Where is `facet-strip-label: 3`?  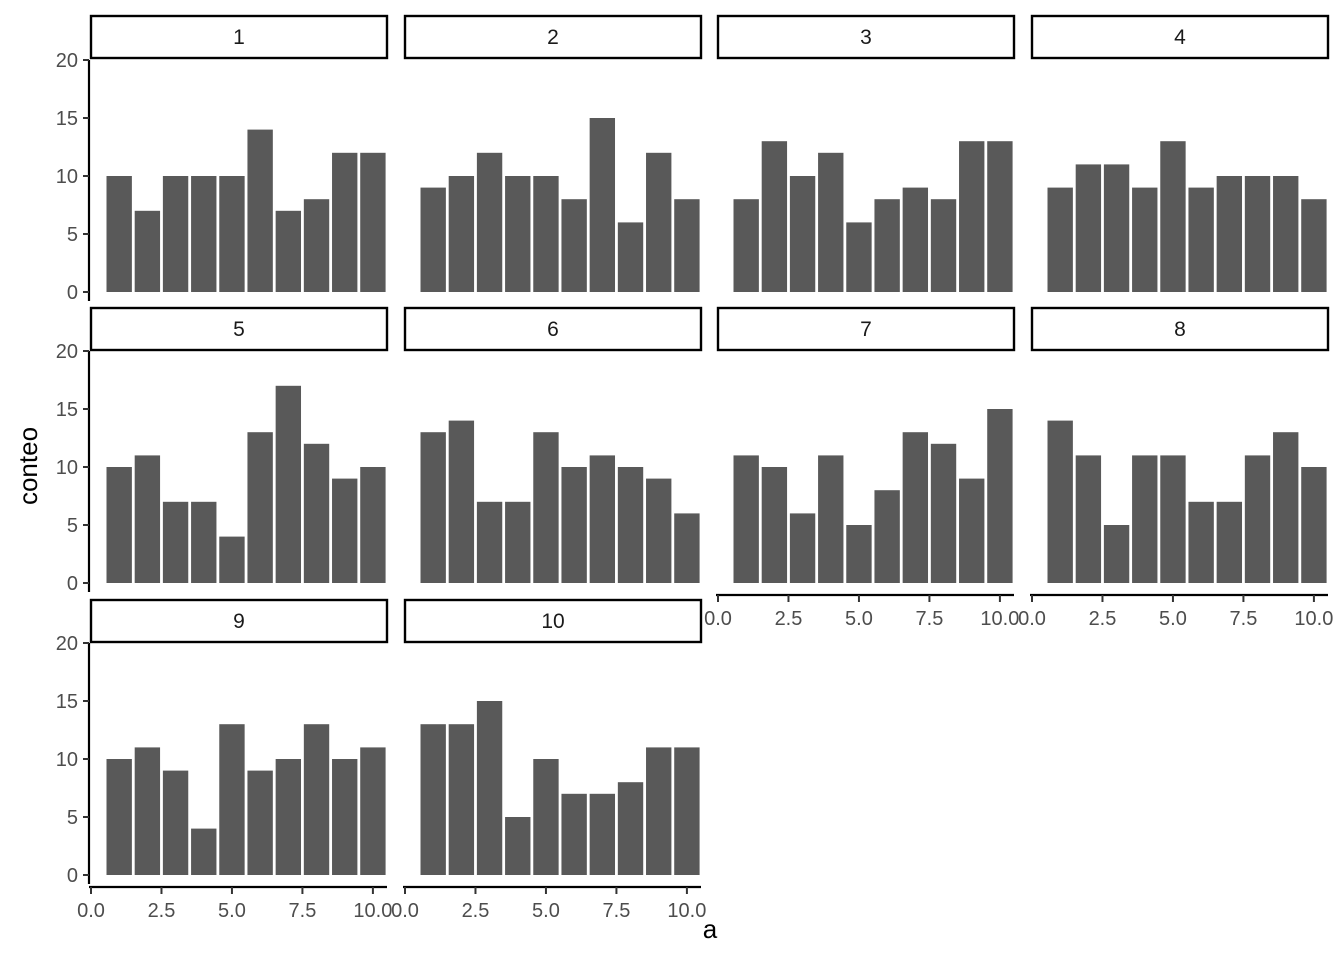 facet-strip-label: 3 is located at coordinates (866, 37).